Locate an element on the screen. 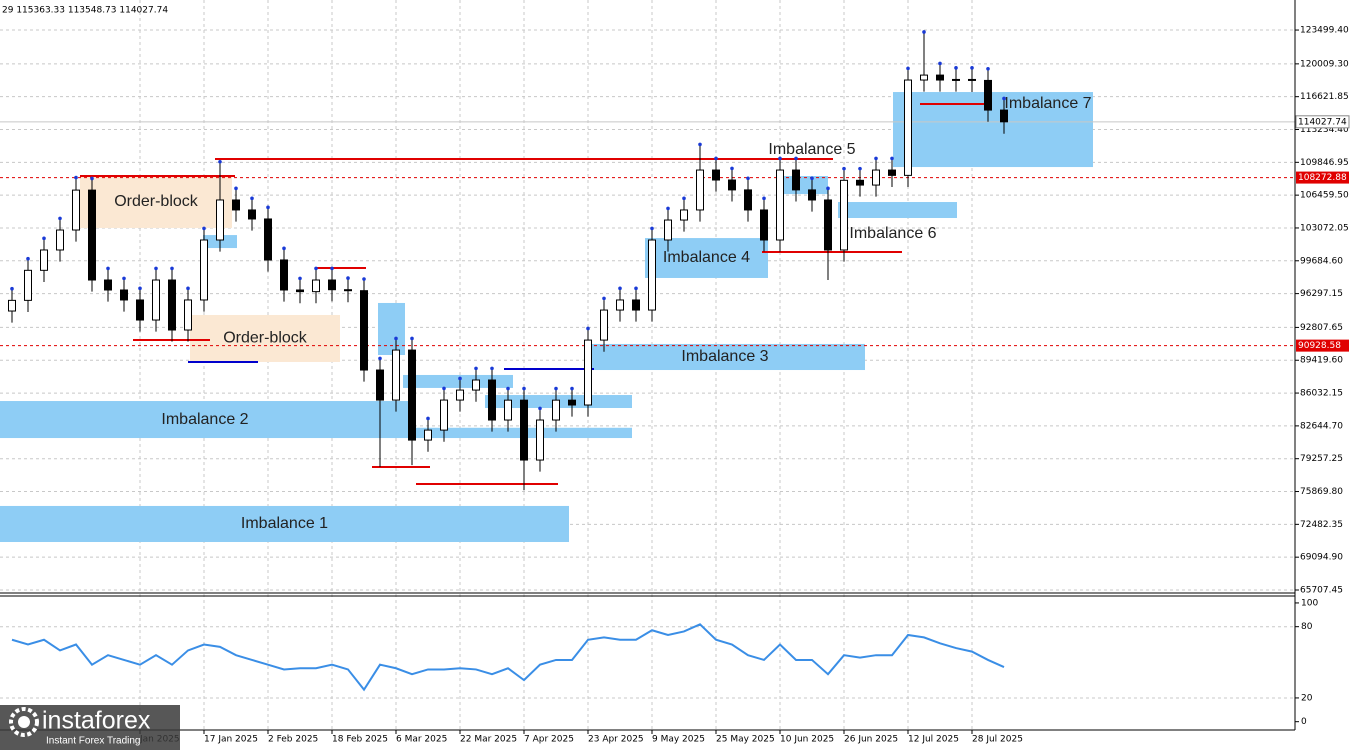 The image size is (1350, 750). x-tick-label: 26 Jun 2025 is located at coordinates (871, 740).